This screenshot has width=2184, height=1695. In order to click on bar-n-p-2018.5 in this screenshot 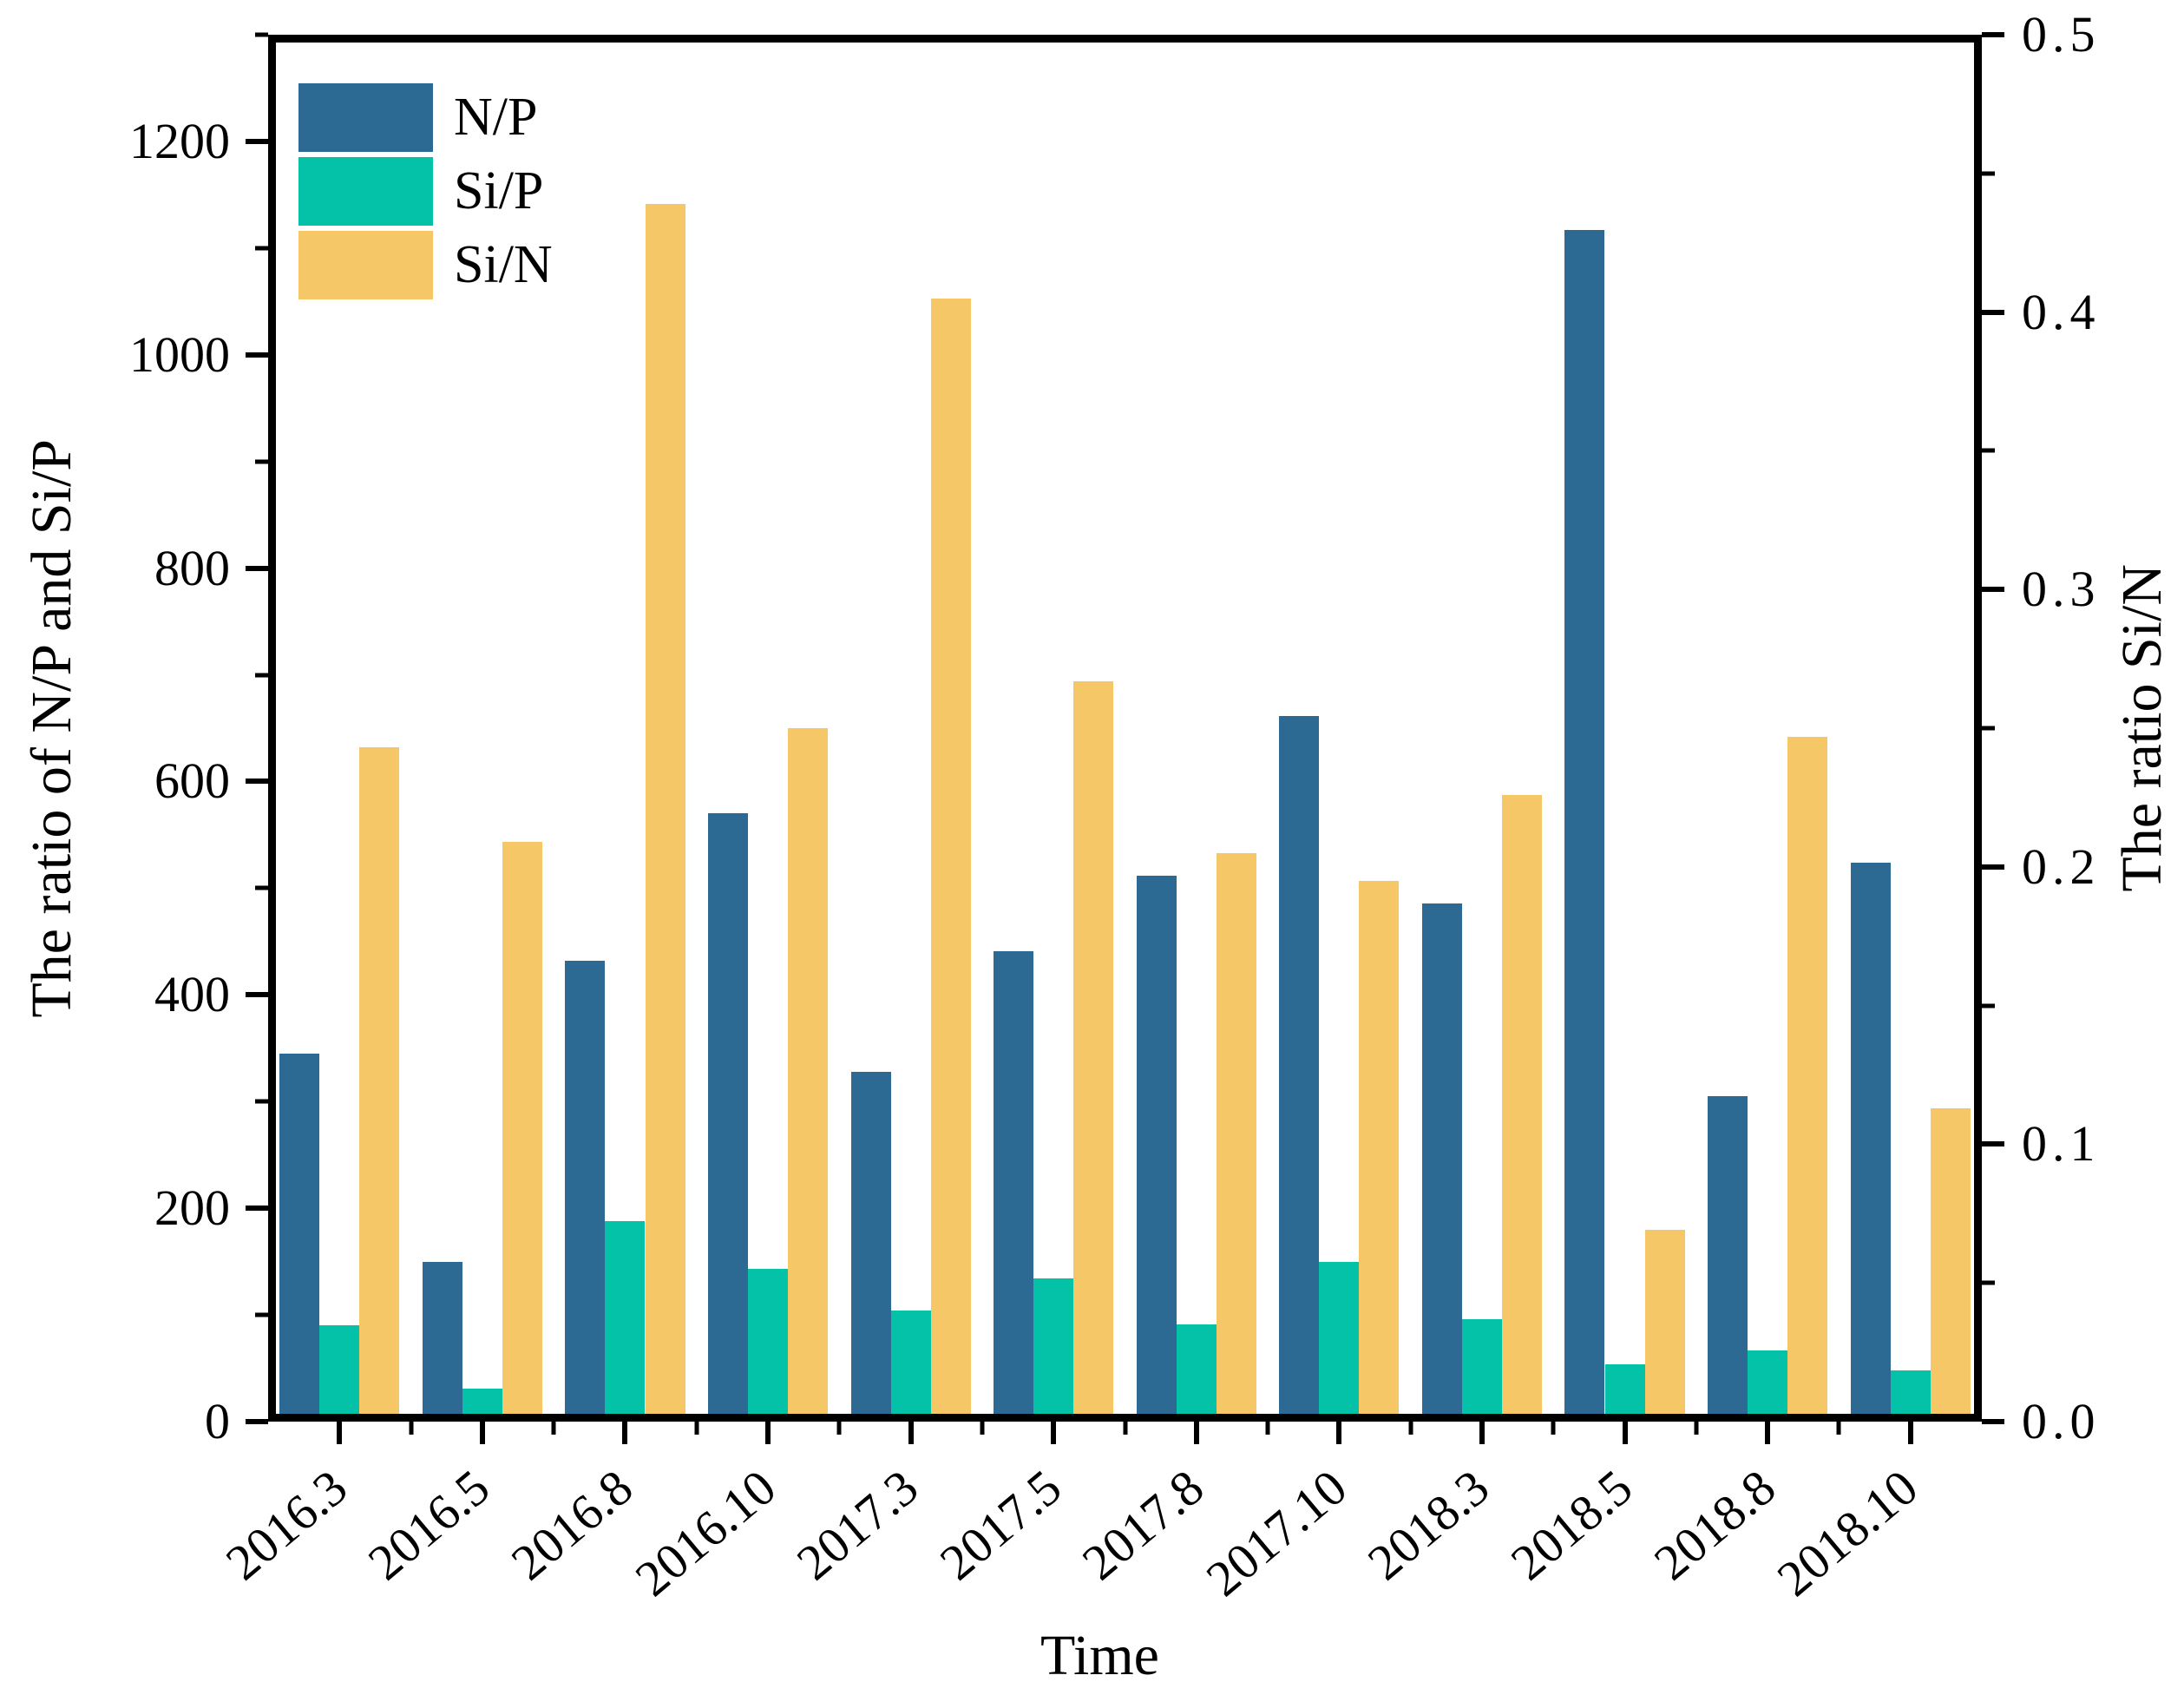, I will do `click(1584, 825)`.